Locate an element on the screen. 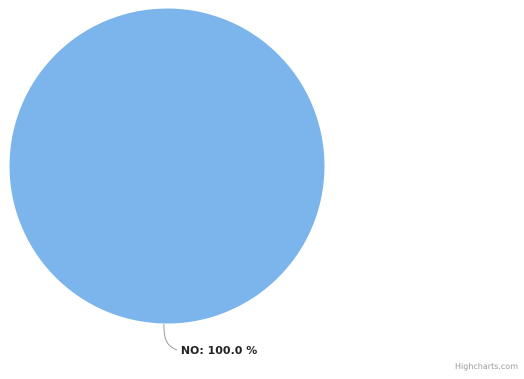  data-labels: NO: 100.0 % is located at coordinates (219, 350).